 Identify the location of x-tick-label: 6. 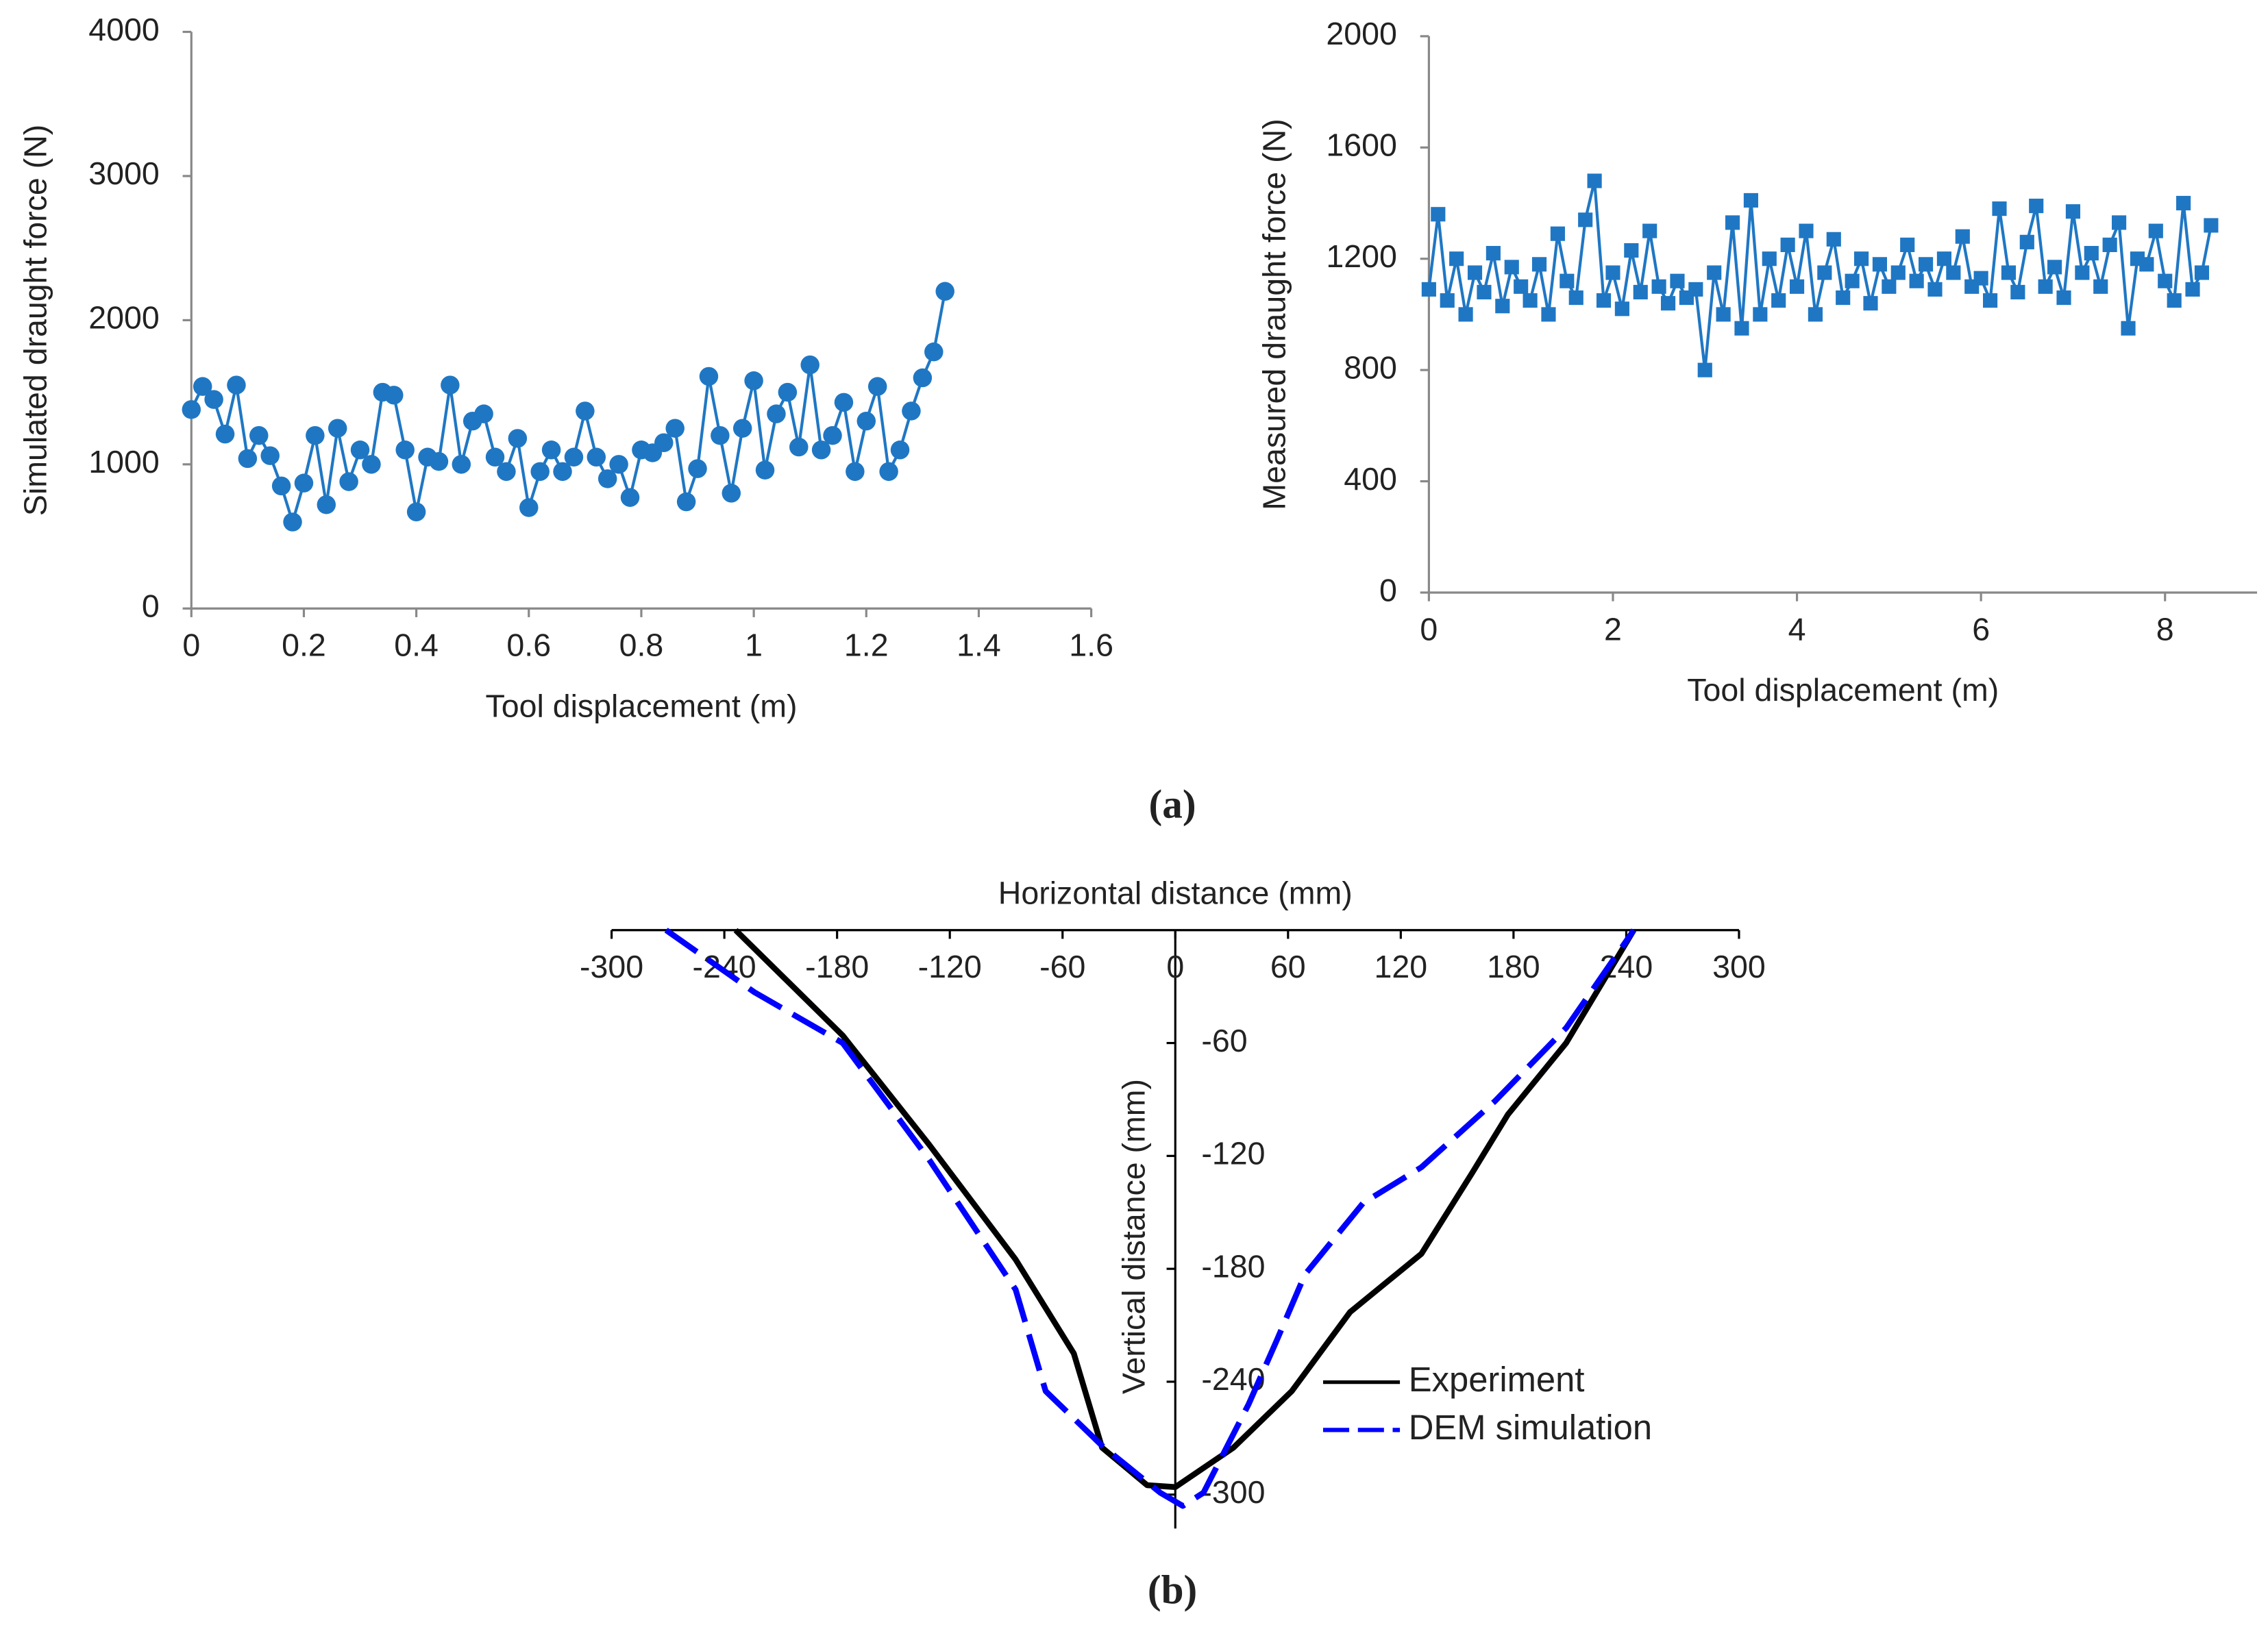
(1981, 629).